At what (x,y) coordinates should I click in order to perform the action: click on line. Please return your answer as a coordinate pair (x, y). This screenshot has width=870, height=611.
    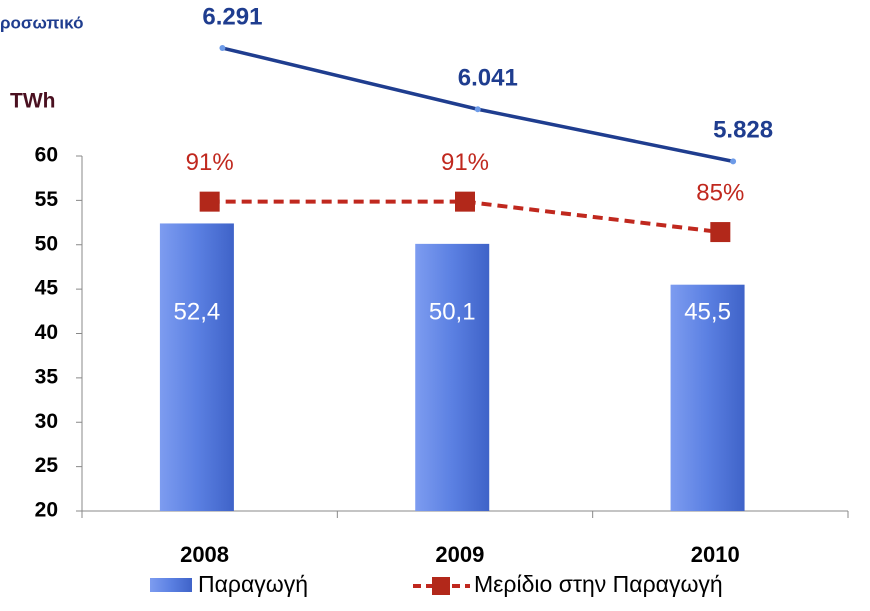
    Looking at the image, I should click on (465, 217).